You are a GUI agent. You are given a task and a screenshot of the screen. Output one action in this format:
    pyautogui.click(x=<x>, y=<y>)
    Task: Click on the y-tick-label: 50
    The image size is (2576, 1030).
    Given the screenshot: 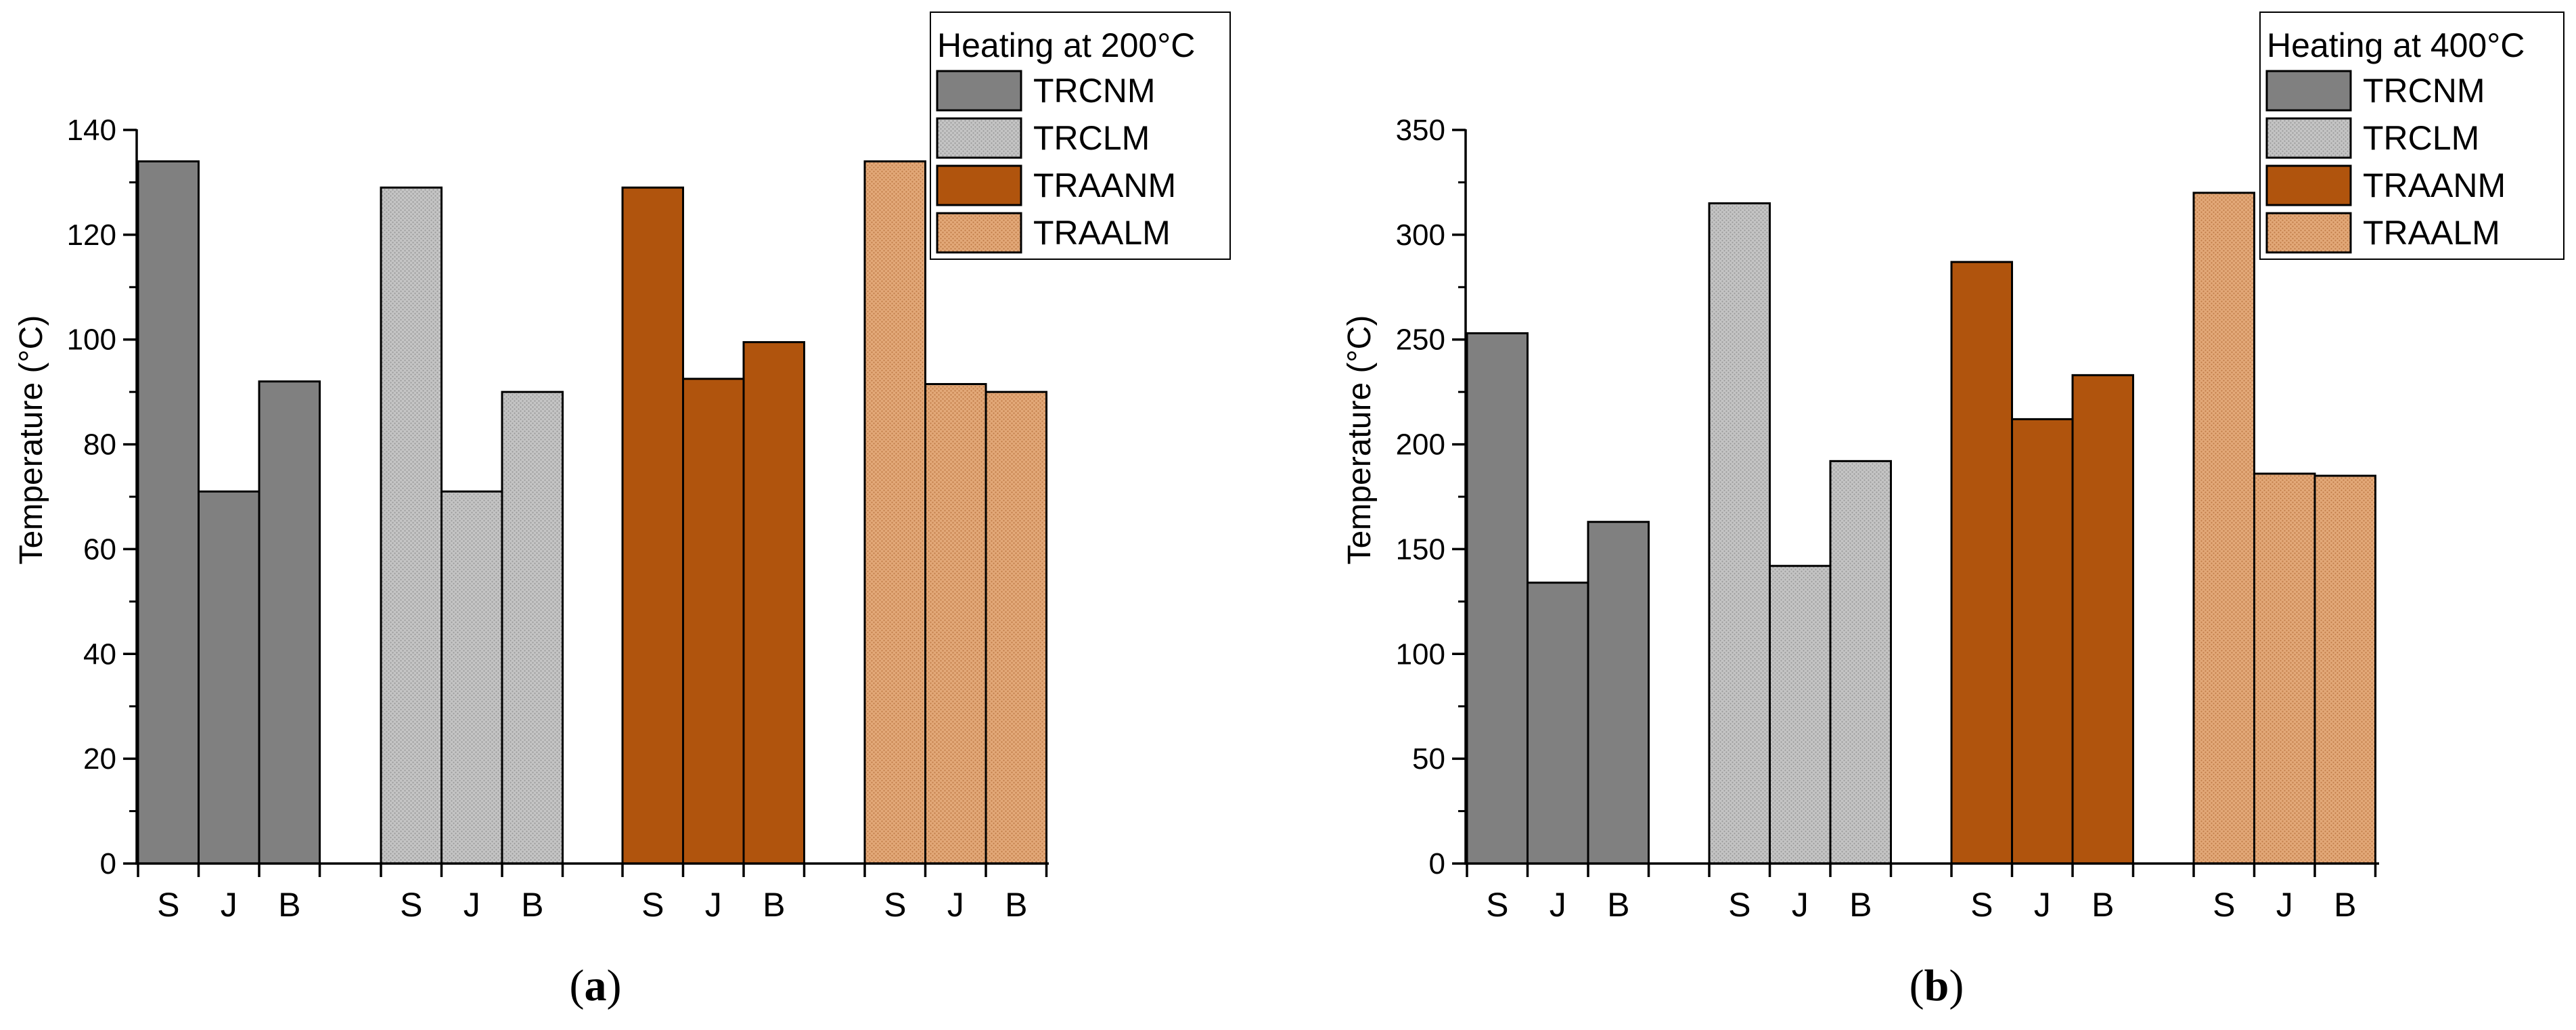 What is the action you would take?
    pyautogui.click(x=1428, y=759)
    